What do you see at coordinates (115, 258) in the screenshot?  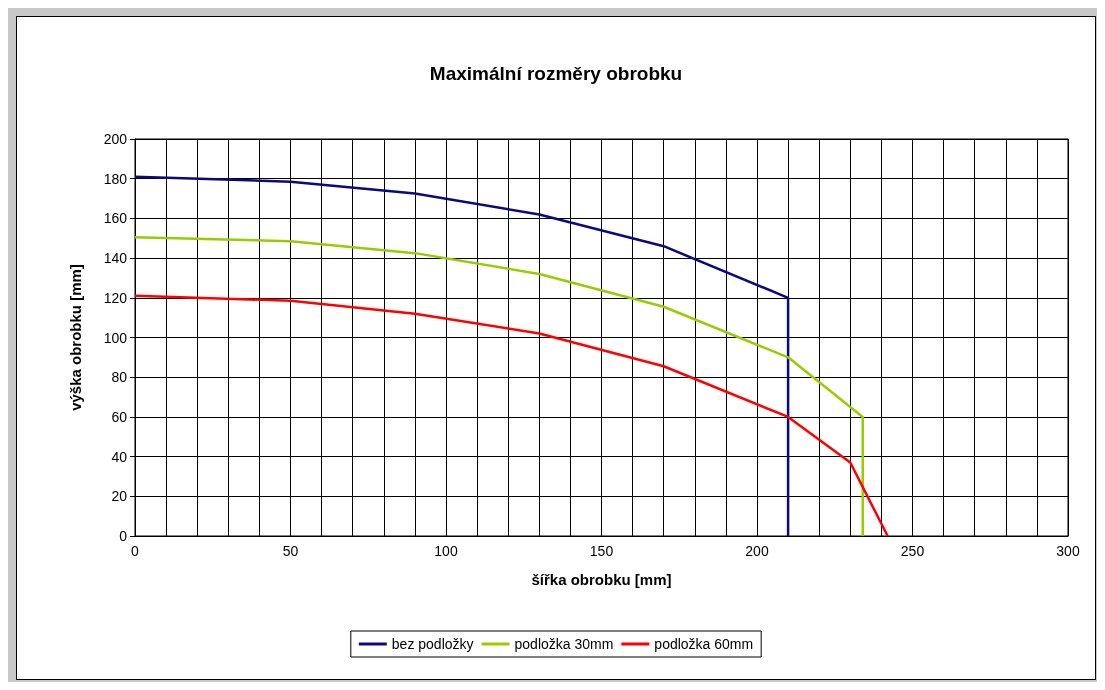 I see `y-tick-label: 140` at bounding box center [115, 258].